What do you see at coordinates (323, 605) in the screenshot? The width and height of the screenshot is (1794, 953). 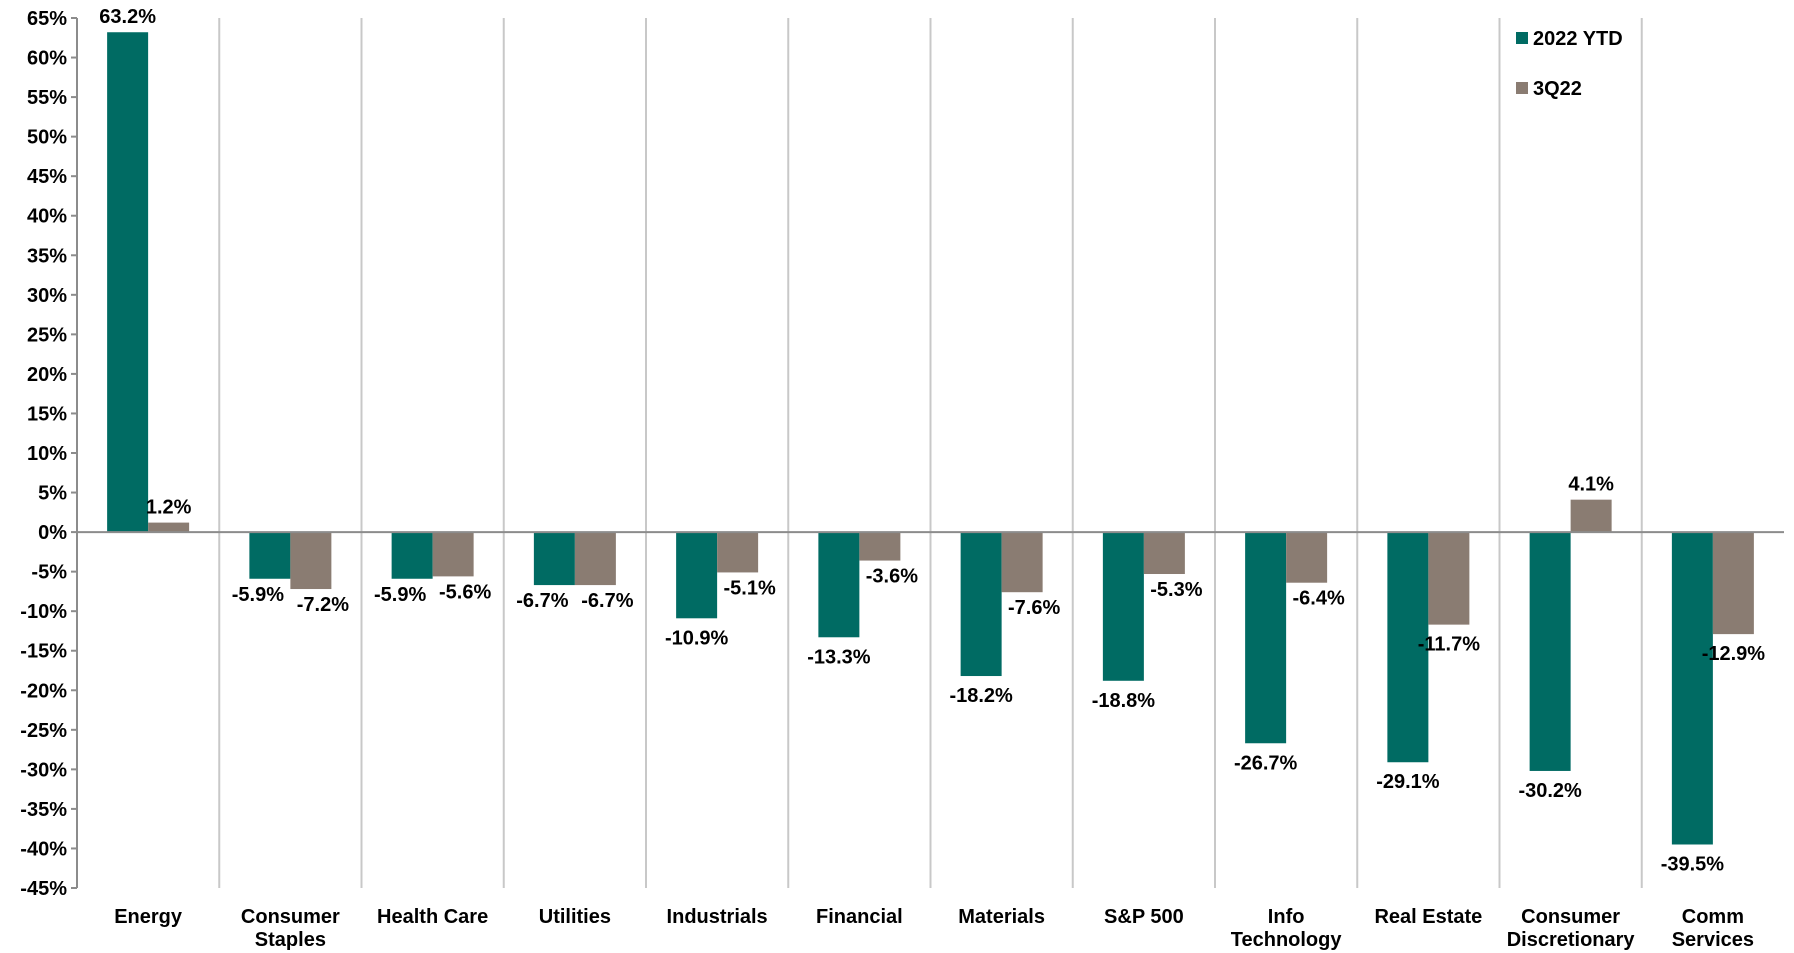 I see `data-label: -7.2%` at bounding box center [323, 605].